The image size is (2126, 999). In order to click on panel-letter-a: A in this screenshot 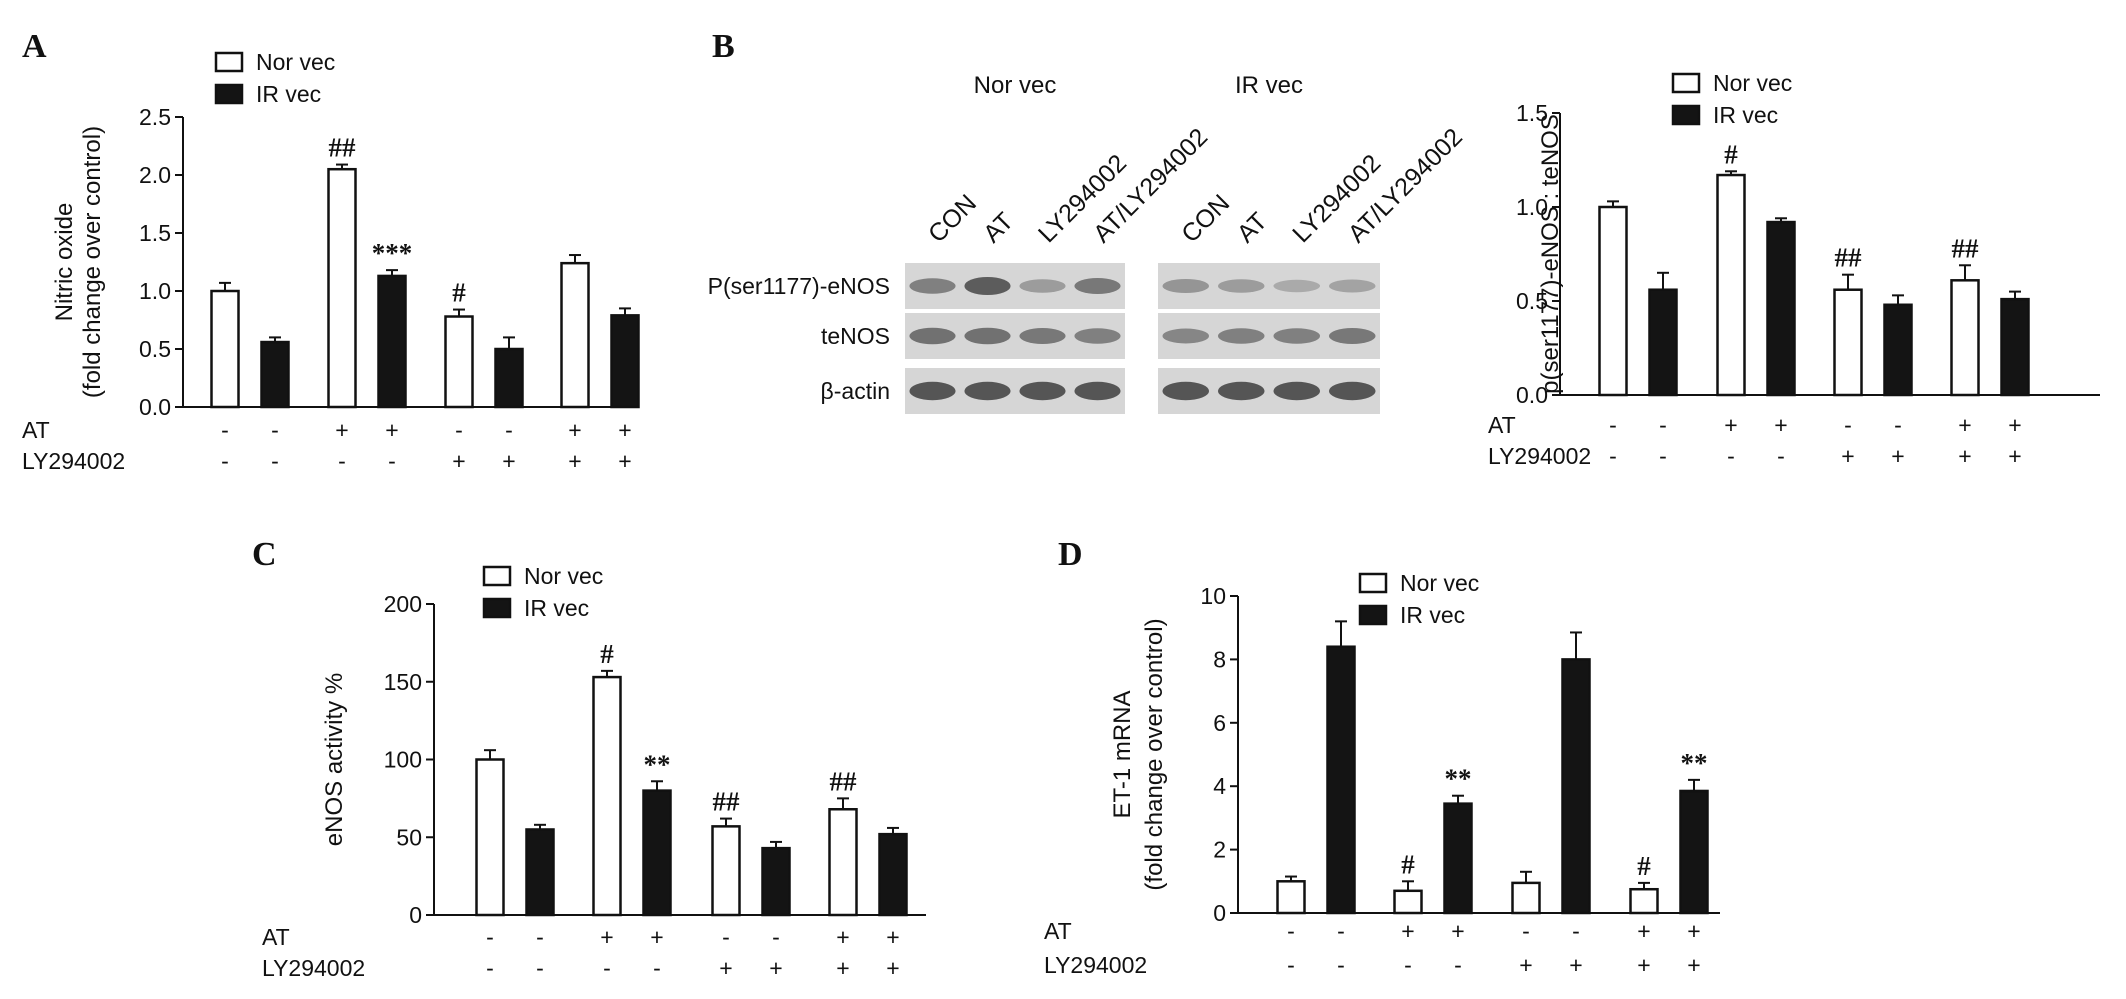, I will do `click(34, 46)`.